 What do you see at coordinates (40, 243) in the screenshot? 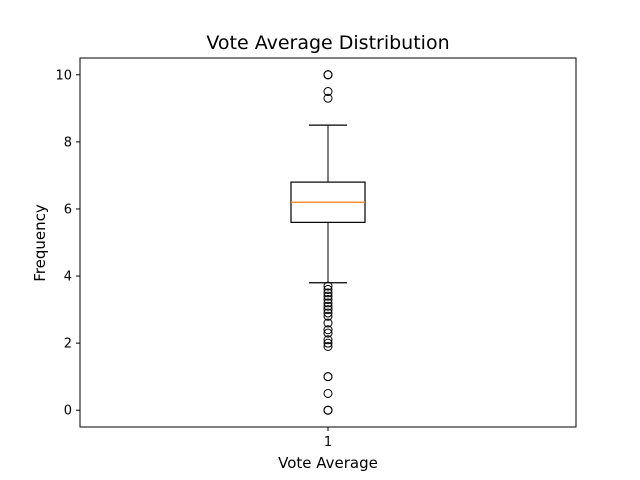
I see `y-axis-label: Frequency` at bounding box center [40, 243].